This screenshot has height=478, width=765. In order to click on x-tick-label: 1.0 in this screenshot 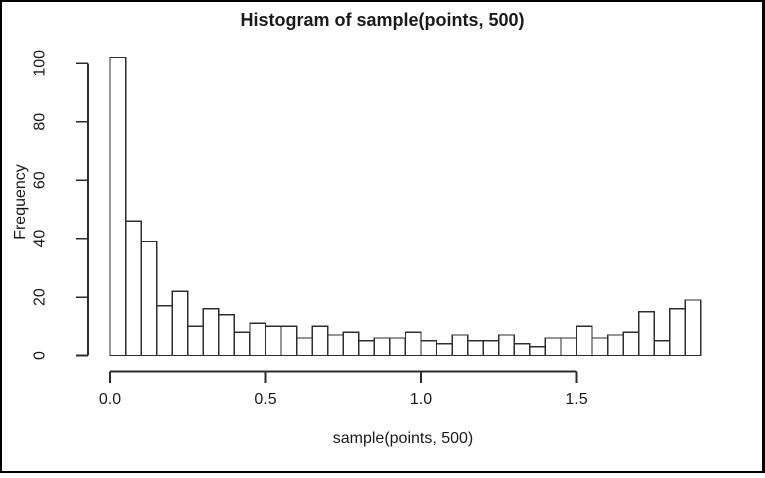, I will do `click(421, 399)`.